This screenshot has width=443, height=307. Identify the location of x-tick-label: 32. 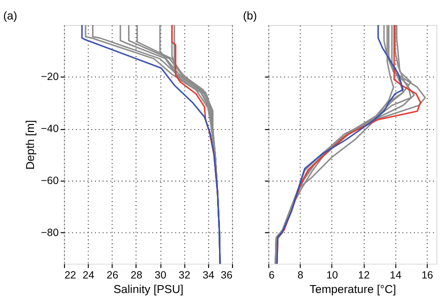
(184, 276).